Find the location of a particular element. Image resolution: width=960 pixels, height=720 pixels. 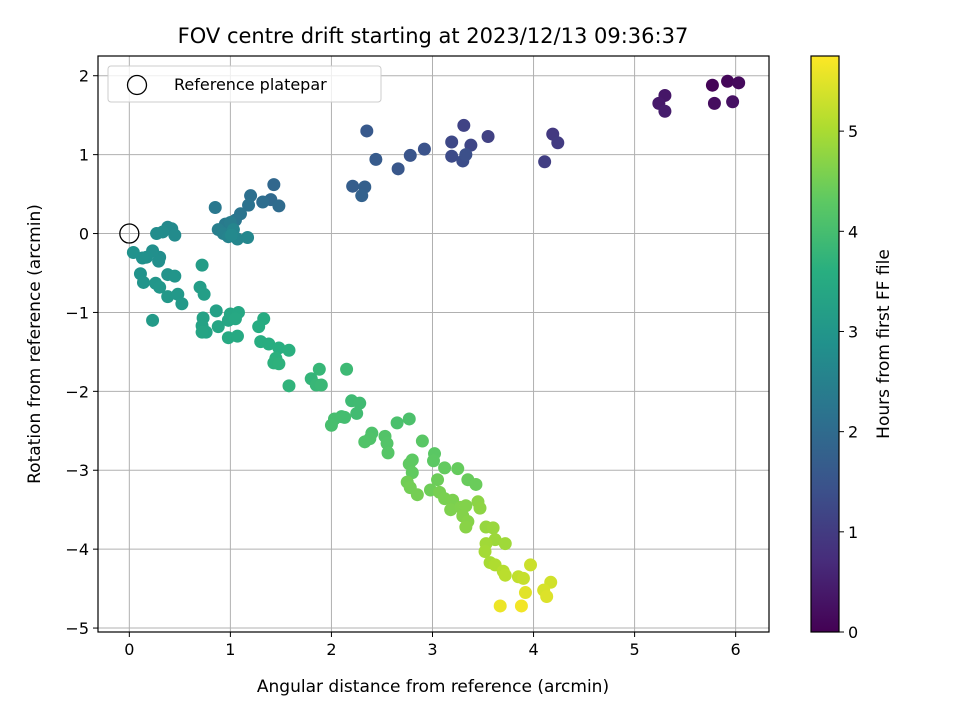

legend: Reference platepar is located at coordinates (244, 84).